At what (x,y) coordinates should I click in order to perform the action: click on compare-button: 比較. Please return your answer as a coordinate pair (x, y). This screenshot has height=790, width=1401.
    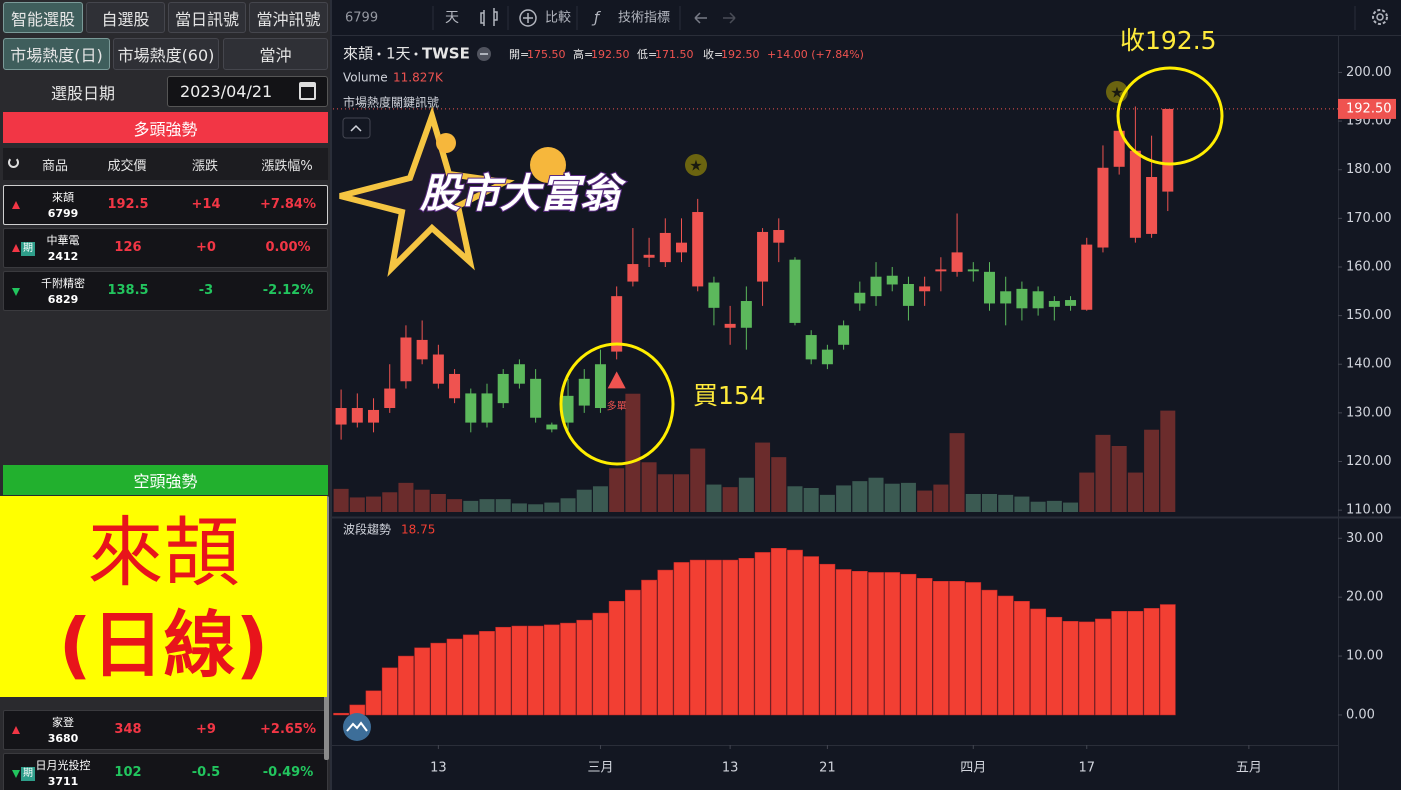
    Looking at the image, I should click on (558, 18).